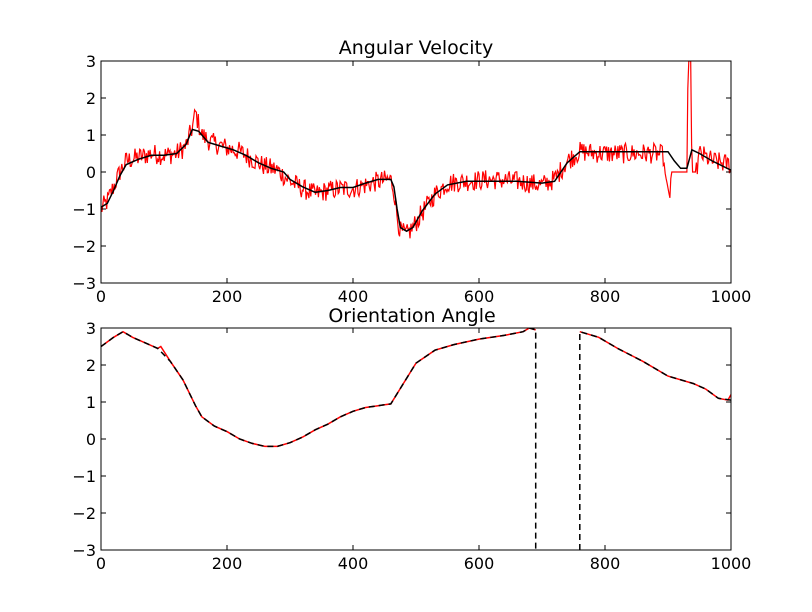 Image resolution: width=812 pixels, height=612 pixels. What do you see at coordinates (91, 61) in the screenshot?
I see `angular-velocity-y-tick-label: 3` at bounding box center [91, 61].